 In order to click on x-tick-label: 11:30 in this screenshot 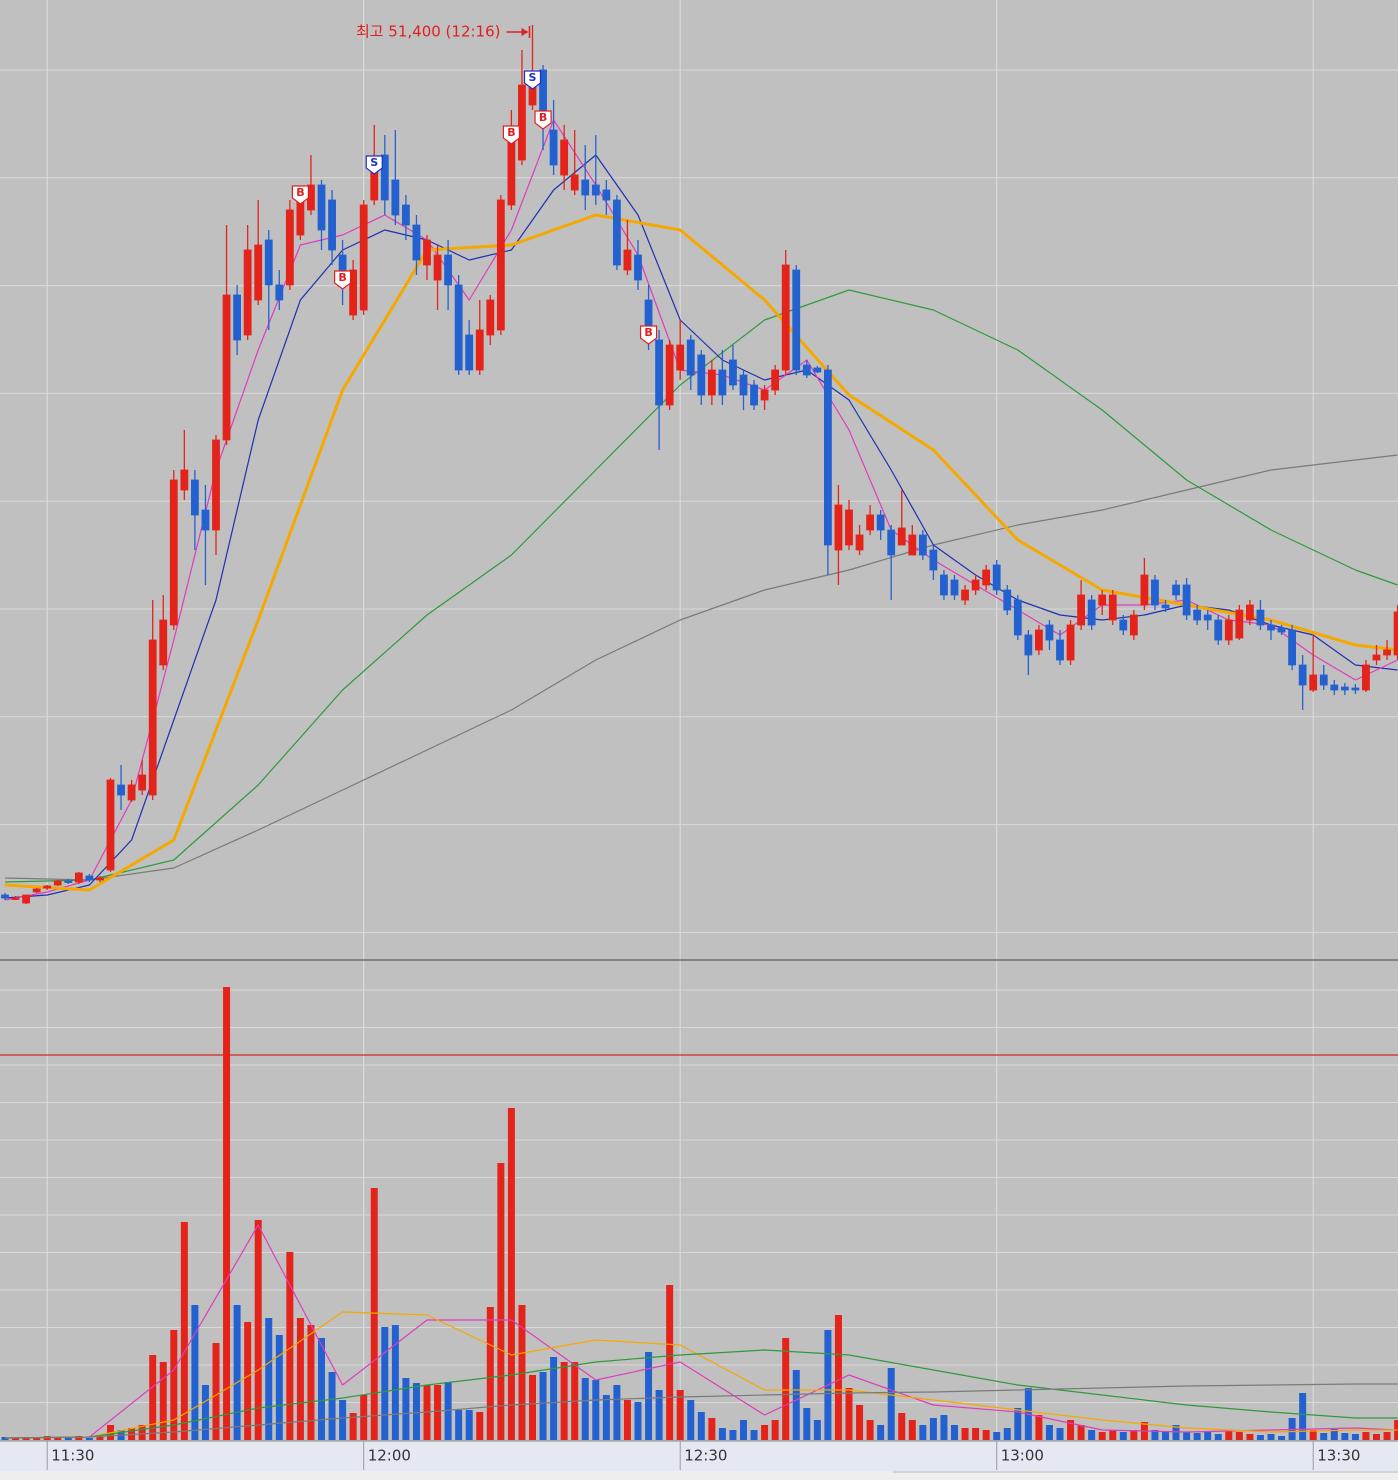, I will do `click(72, 1456)`.